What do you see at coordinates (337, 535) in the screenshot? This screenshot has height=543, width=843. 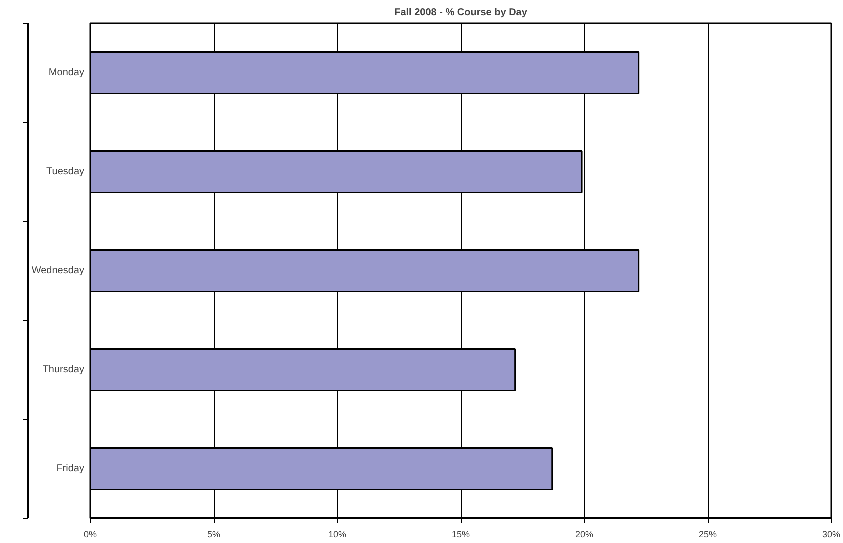 I see `x-tick-label: 10%` at bounding box center [337, 535].